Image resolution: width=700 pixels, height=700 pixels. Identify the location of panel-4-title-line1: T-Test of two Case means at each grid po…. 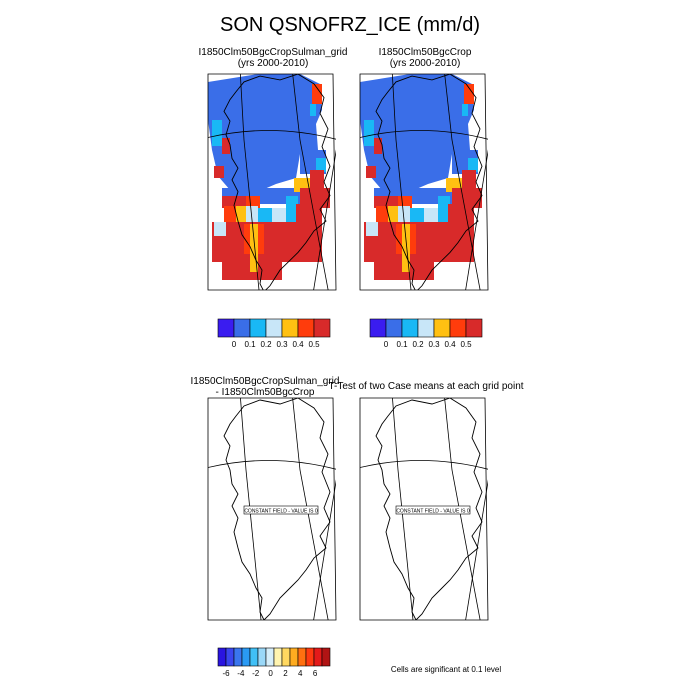
(426, 386).